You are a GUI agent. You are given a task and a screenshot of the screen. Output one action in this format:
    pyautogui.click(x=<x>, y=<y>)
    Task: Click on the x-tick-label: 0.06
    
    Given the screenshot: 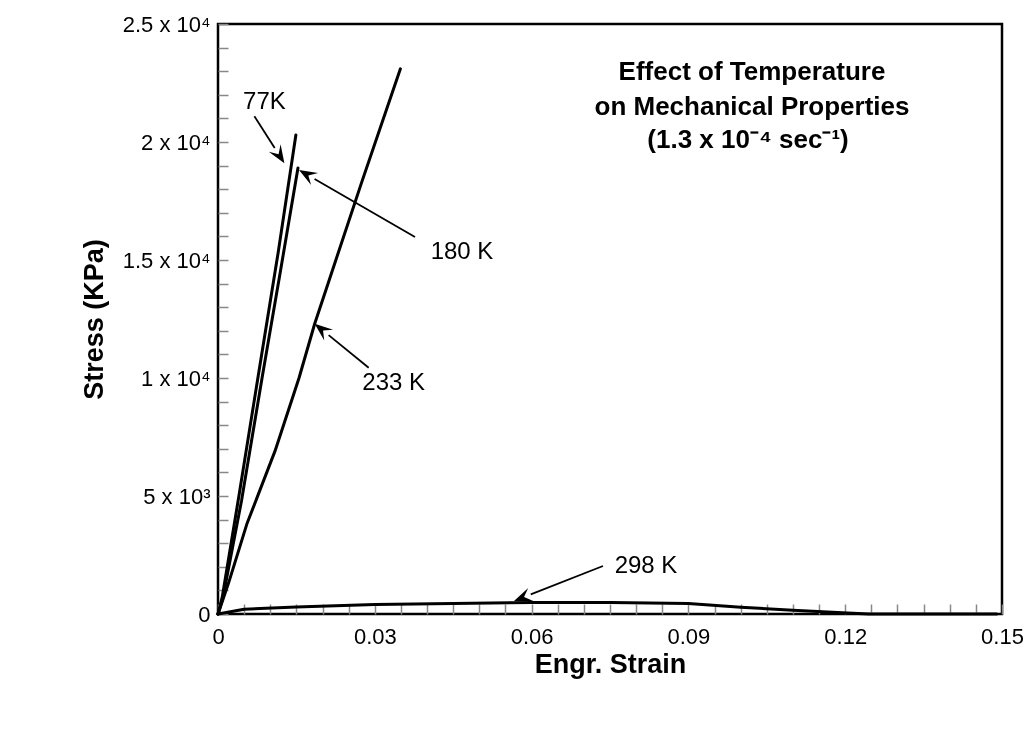 What is the action you would take?
    pyautogui.click(x=532, y=636)
    